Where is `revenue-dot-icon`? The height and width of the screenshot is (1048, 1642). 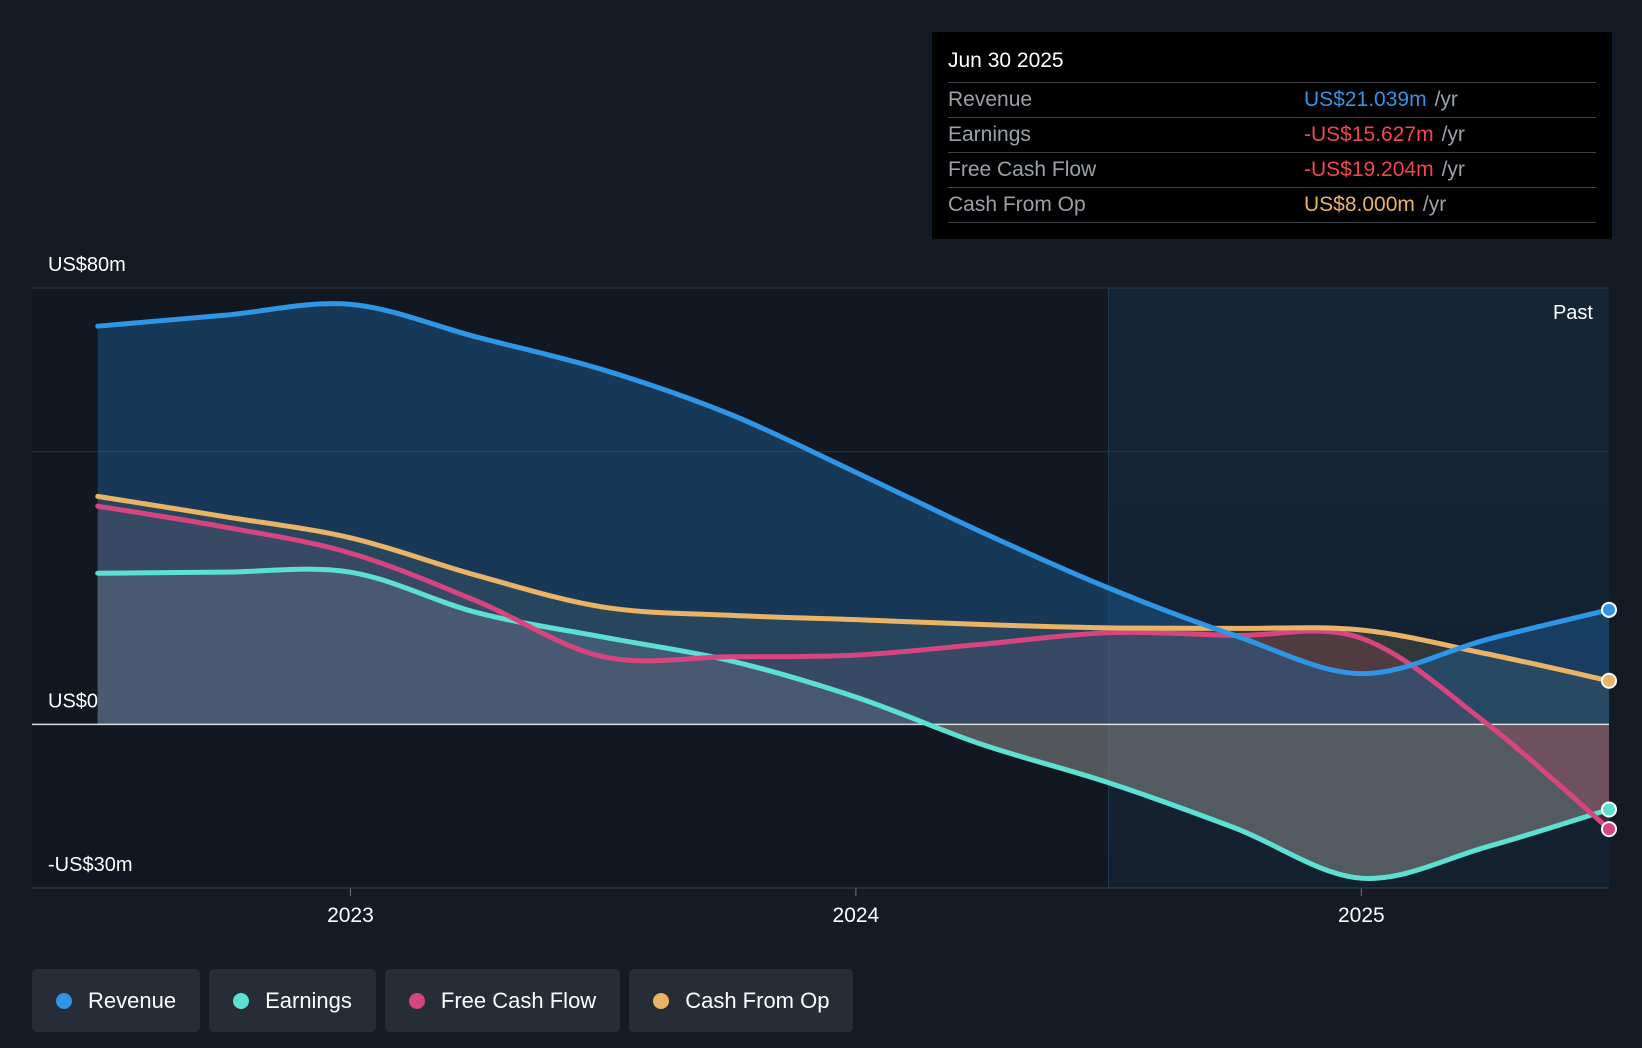 revenue-dot-icon is located at coordinates (64, 1000).